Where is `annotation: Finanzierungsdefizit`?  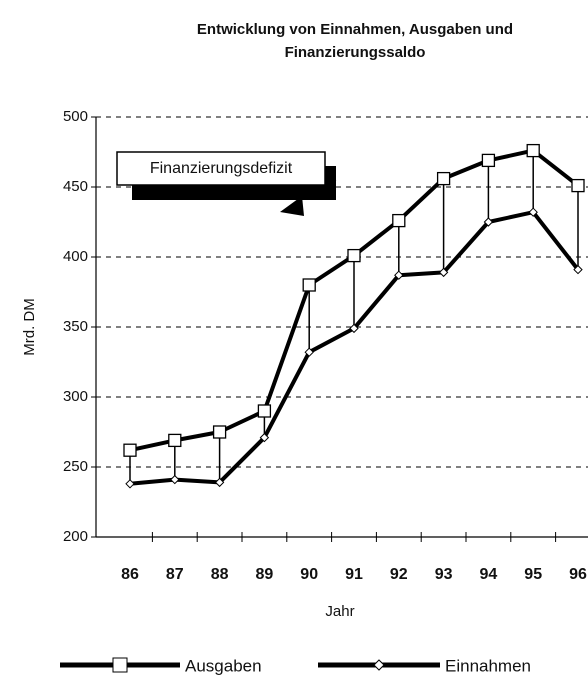 annotation: Finanzierungsdefizit is located at coordinates (221, 168).